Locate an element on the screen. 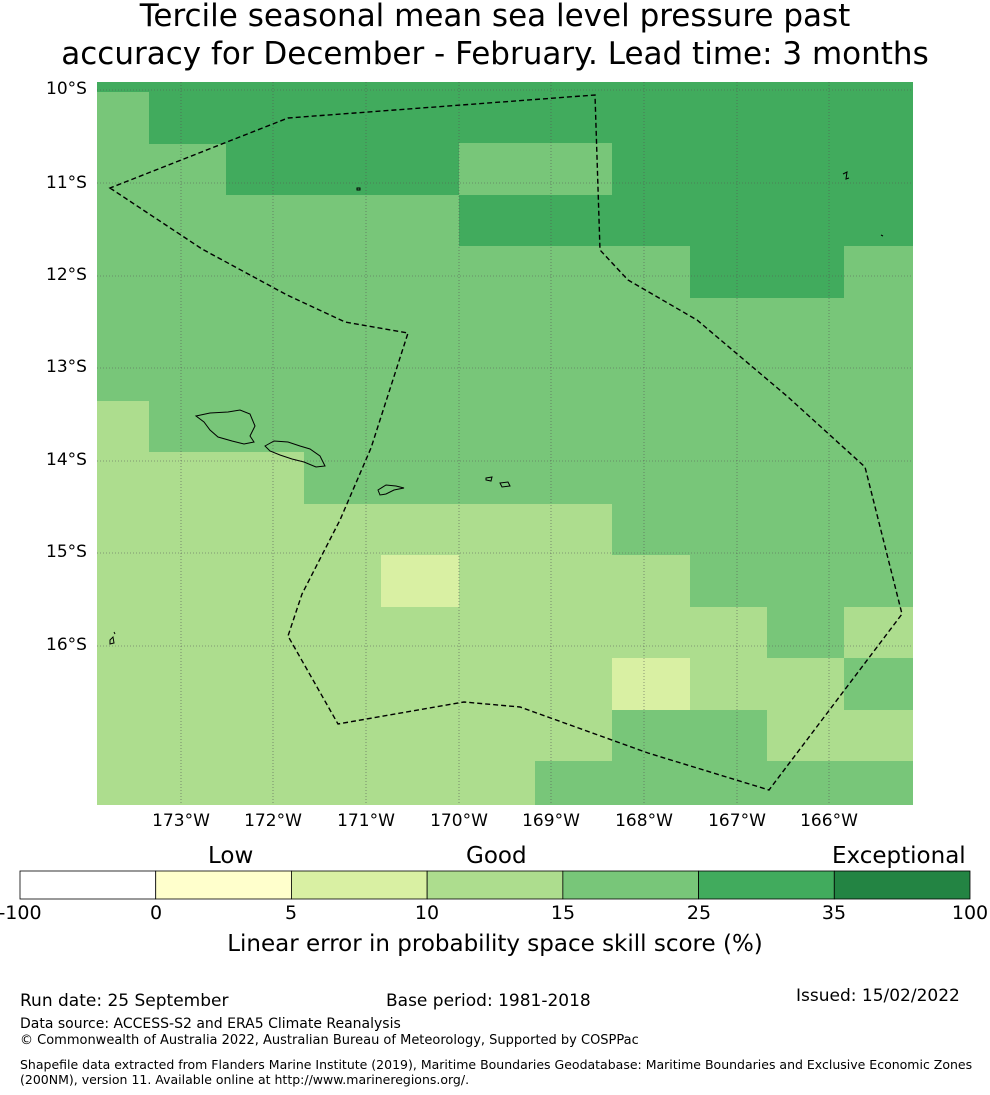 Image resolution: width=990 pixels, height=1095 pixels. lon-label-171w: 171°W is located at coordinates (366, 821).